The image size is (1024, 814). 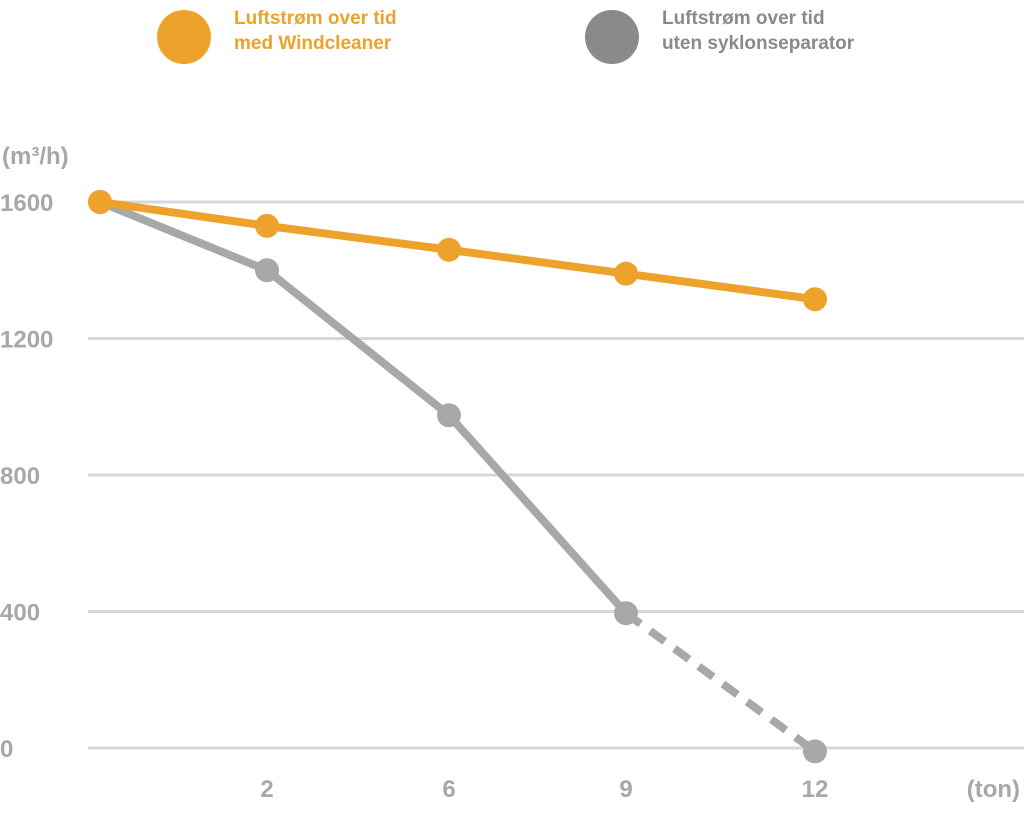 What do you see at coordinates (313, 43) in the screenshot?
I see `legend-line-2: med Windcleaner` at bounding box center [313, 43].